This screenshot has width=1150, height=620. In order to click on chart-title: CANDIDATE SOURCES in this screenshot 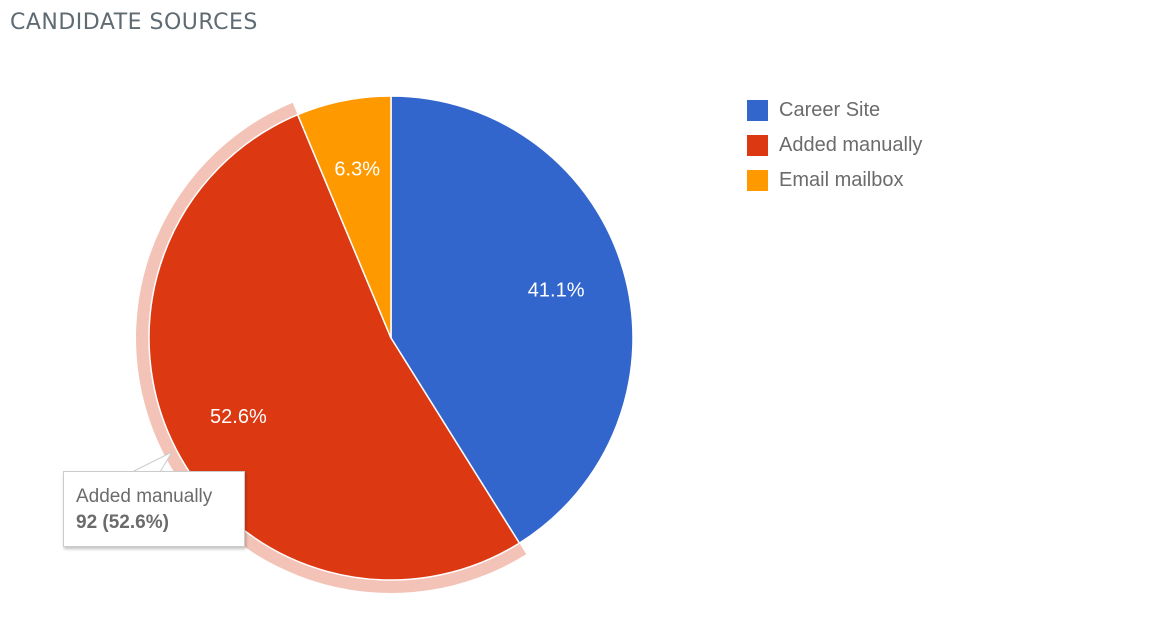, I will do `click(134, 22)`.